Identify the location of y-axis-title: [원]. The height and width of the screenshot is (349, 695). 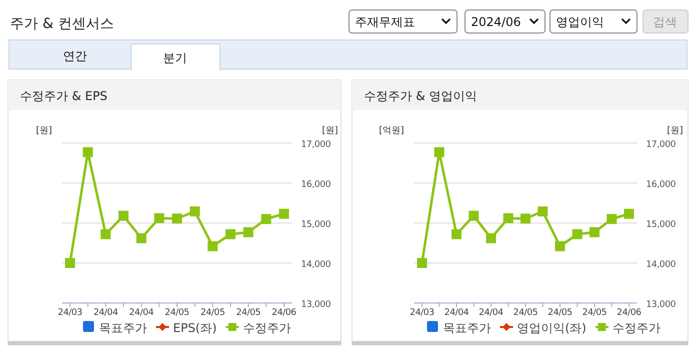
(44, 131).